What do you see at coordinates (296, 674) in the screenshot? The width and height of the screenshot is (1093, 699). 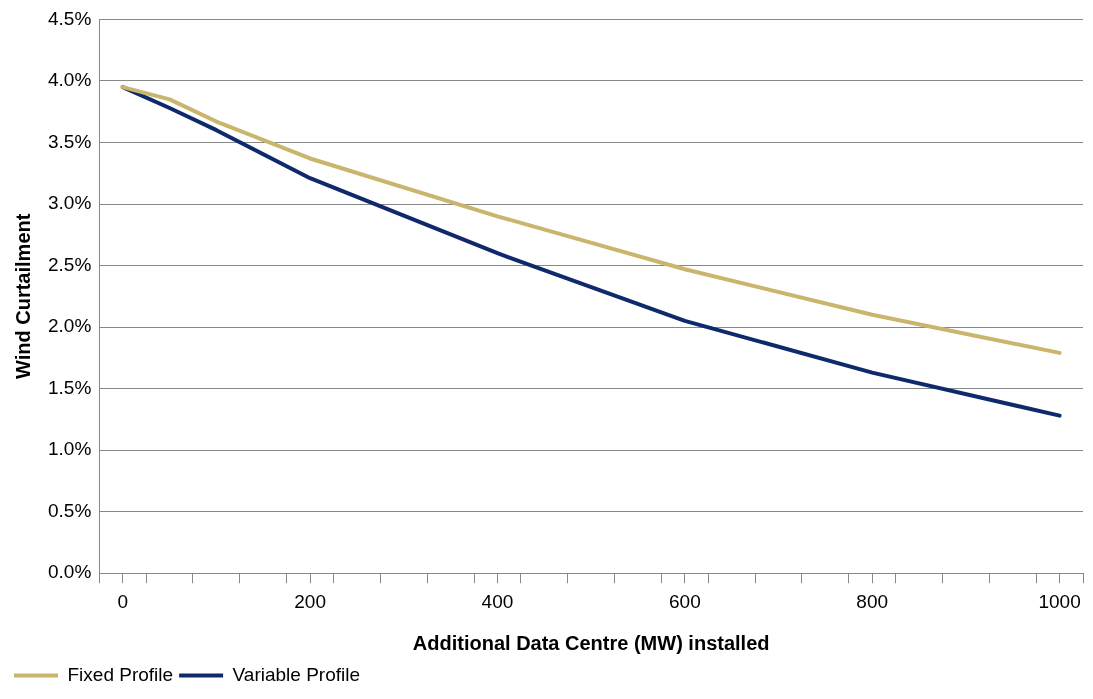 I see `legend-label: Variable Profile` at bounding box center [296, 674].